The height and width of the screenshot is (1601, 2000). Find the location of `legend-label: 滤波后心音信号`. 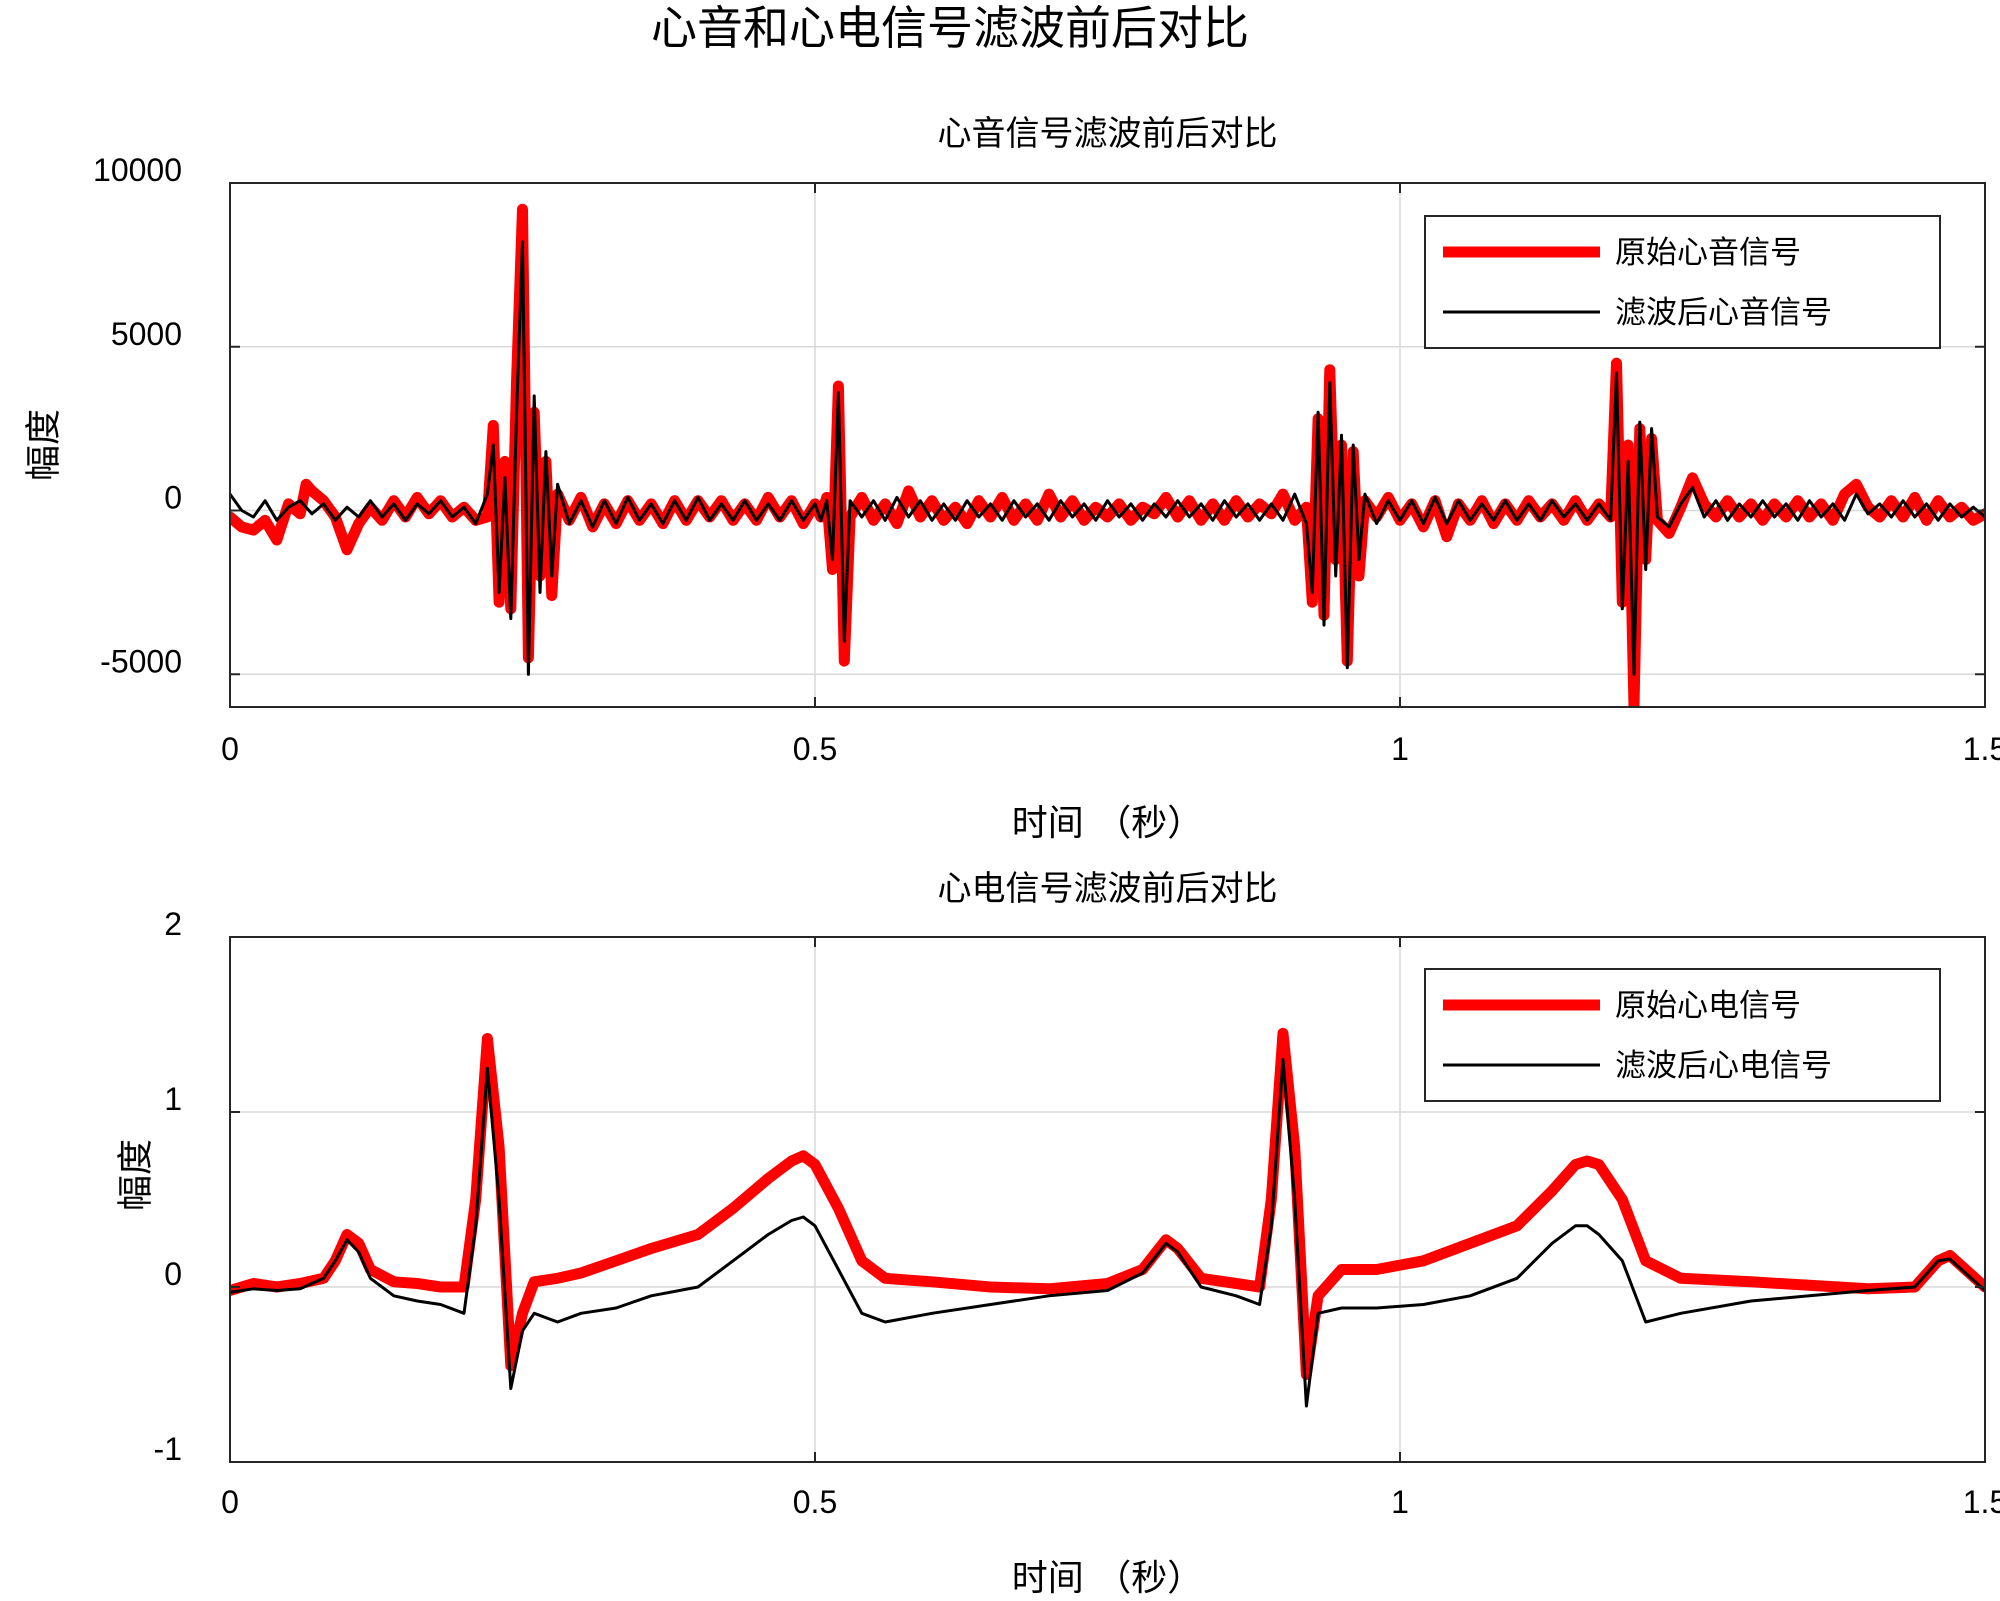

legend-label: 滤波后心音信号 is located at coordinates (1723, 313).